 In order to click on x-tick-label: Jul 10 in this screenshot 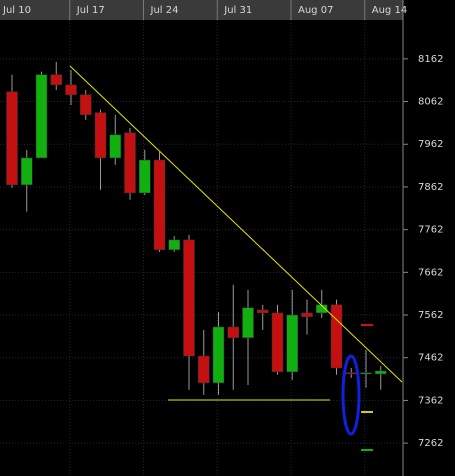, I will do `click(16, 10)`.